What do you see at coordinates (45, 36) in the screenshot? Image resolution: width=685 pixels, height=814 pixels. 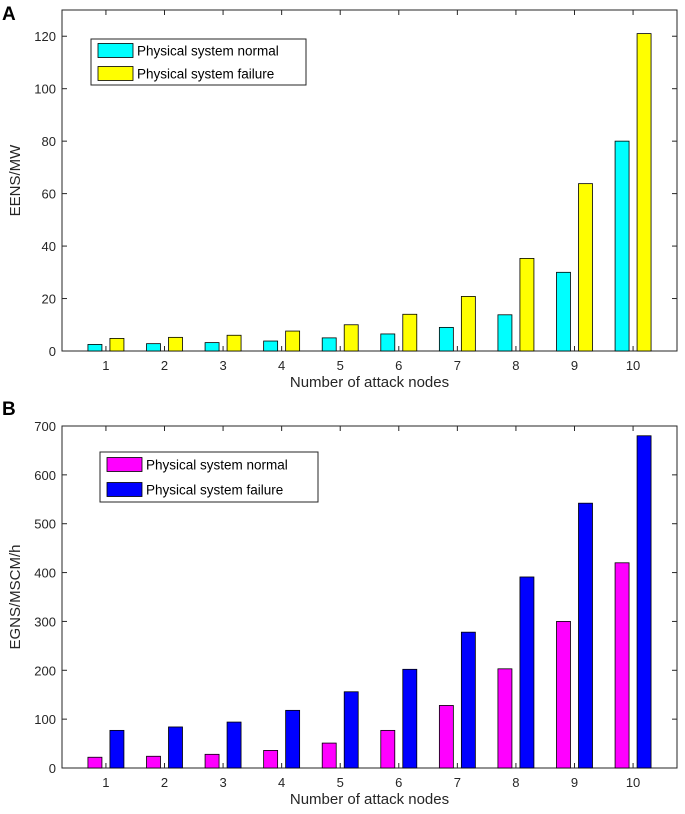 I see `y-tick-label: 120` at bounding box center [45, 36].